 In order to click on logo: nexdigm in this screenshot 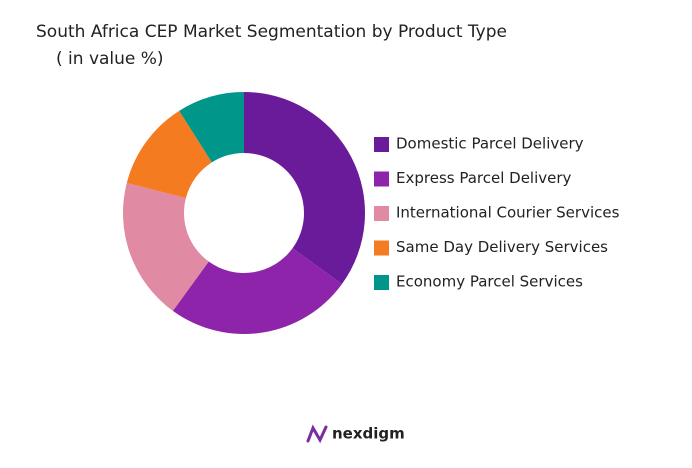, I will do `click(355, 434)`.